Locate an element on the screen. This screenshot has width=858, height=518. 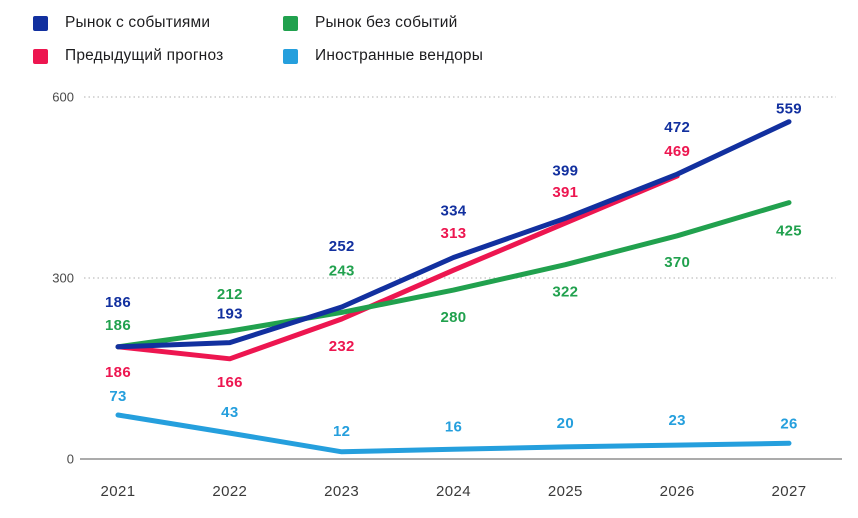
value-label: 425 is located at coordinates (789, 231).